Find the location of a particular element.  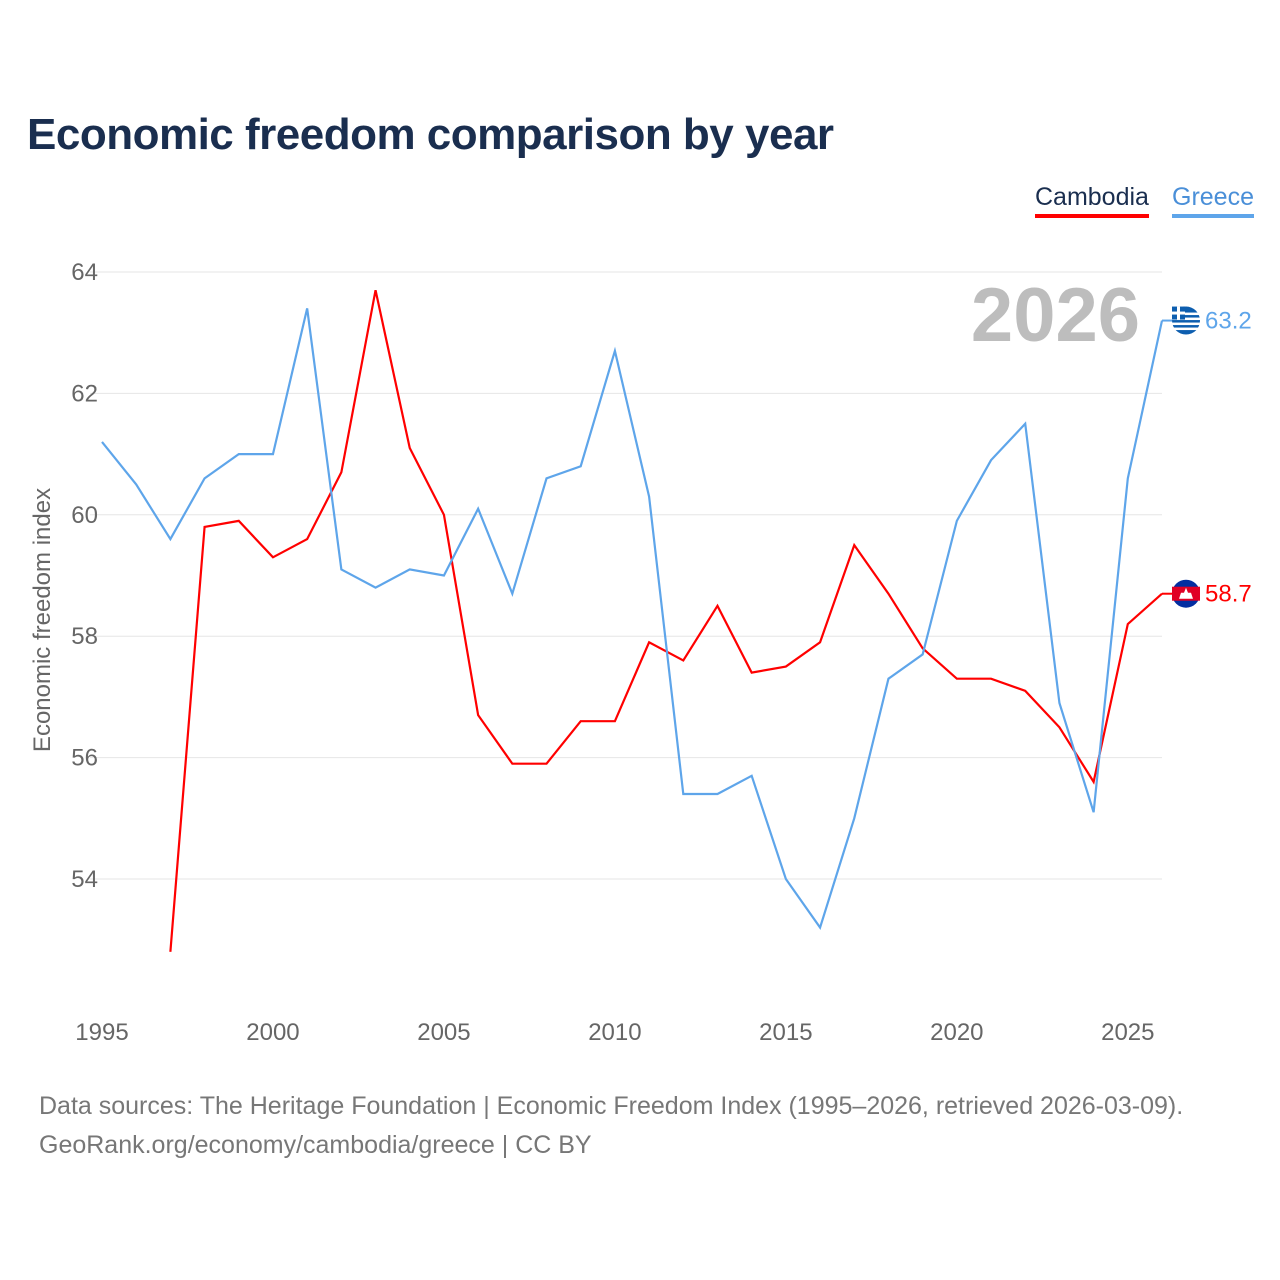

end-value-label: 58.7 is located at coordinates (1228, 594).